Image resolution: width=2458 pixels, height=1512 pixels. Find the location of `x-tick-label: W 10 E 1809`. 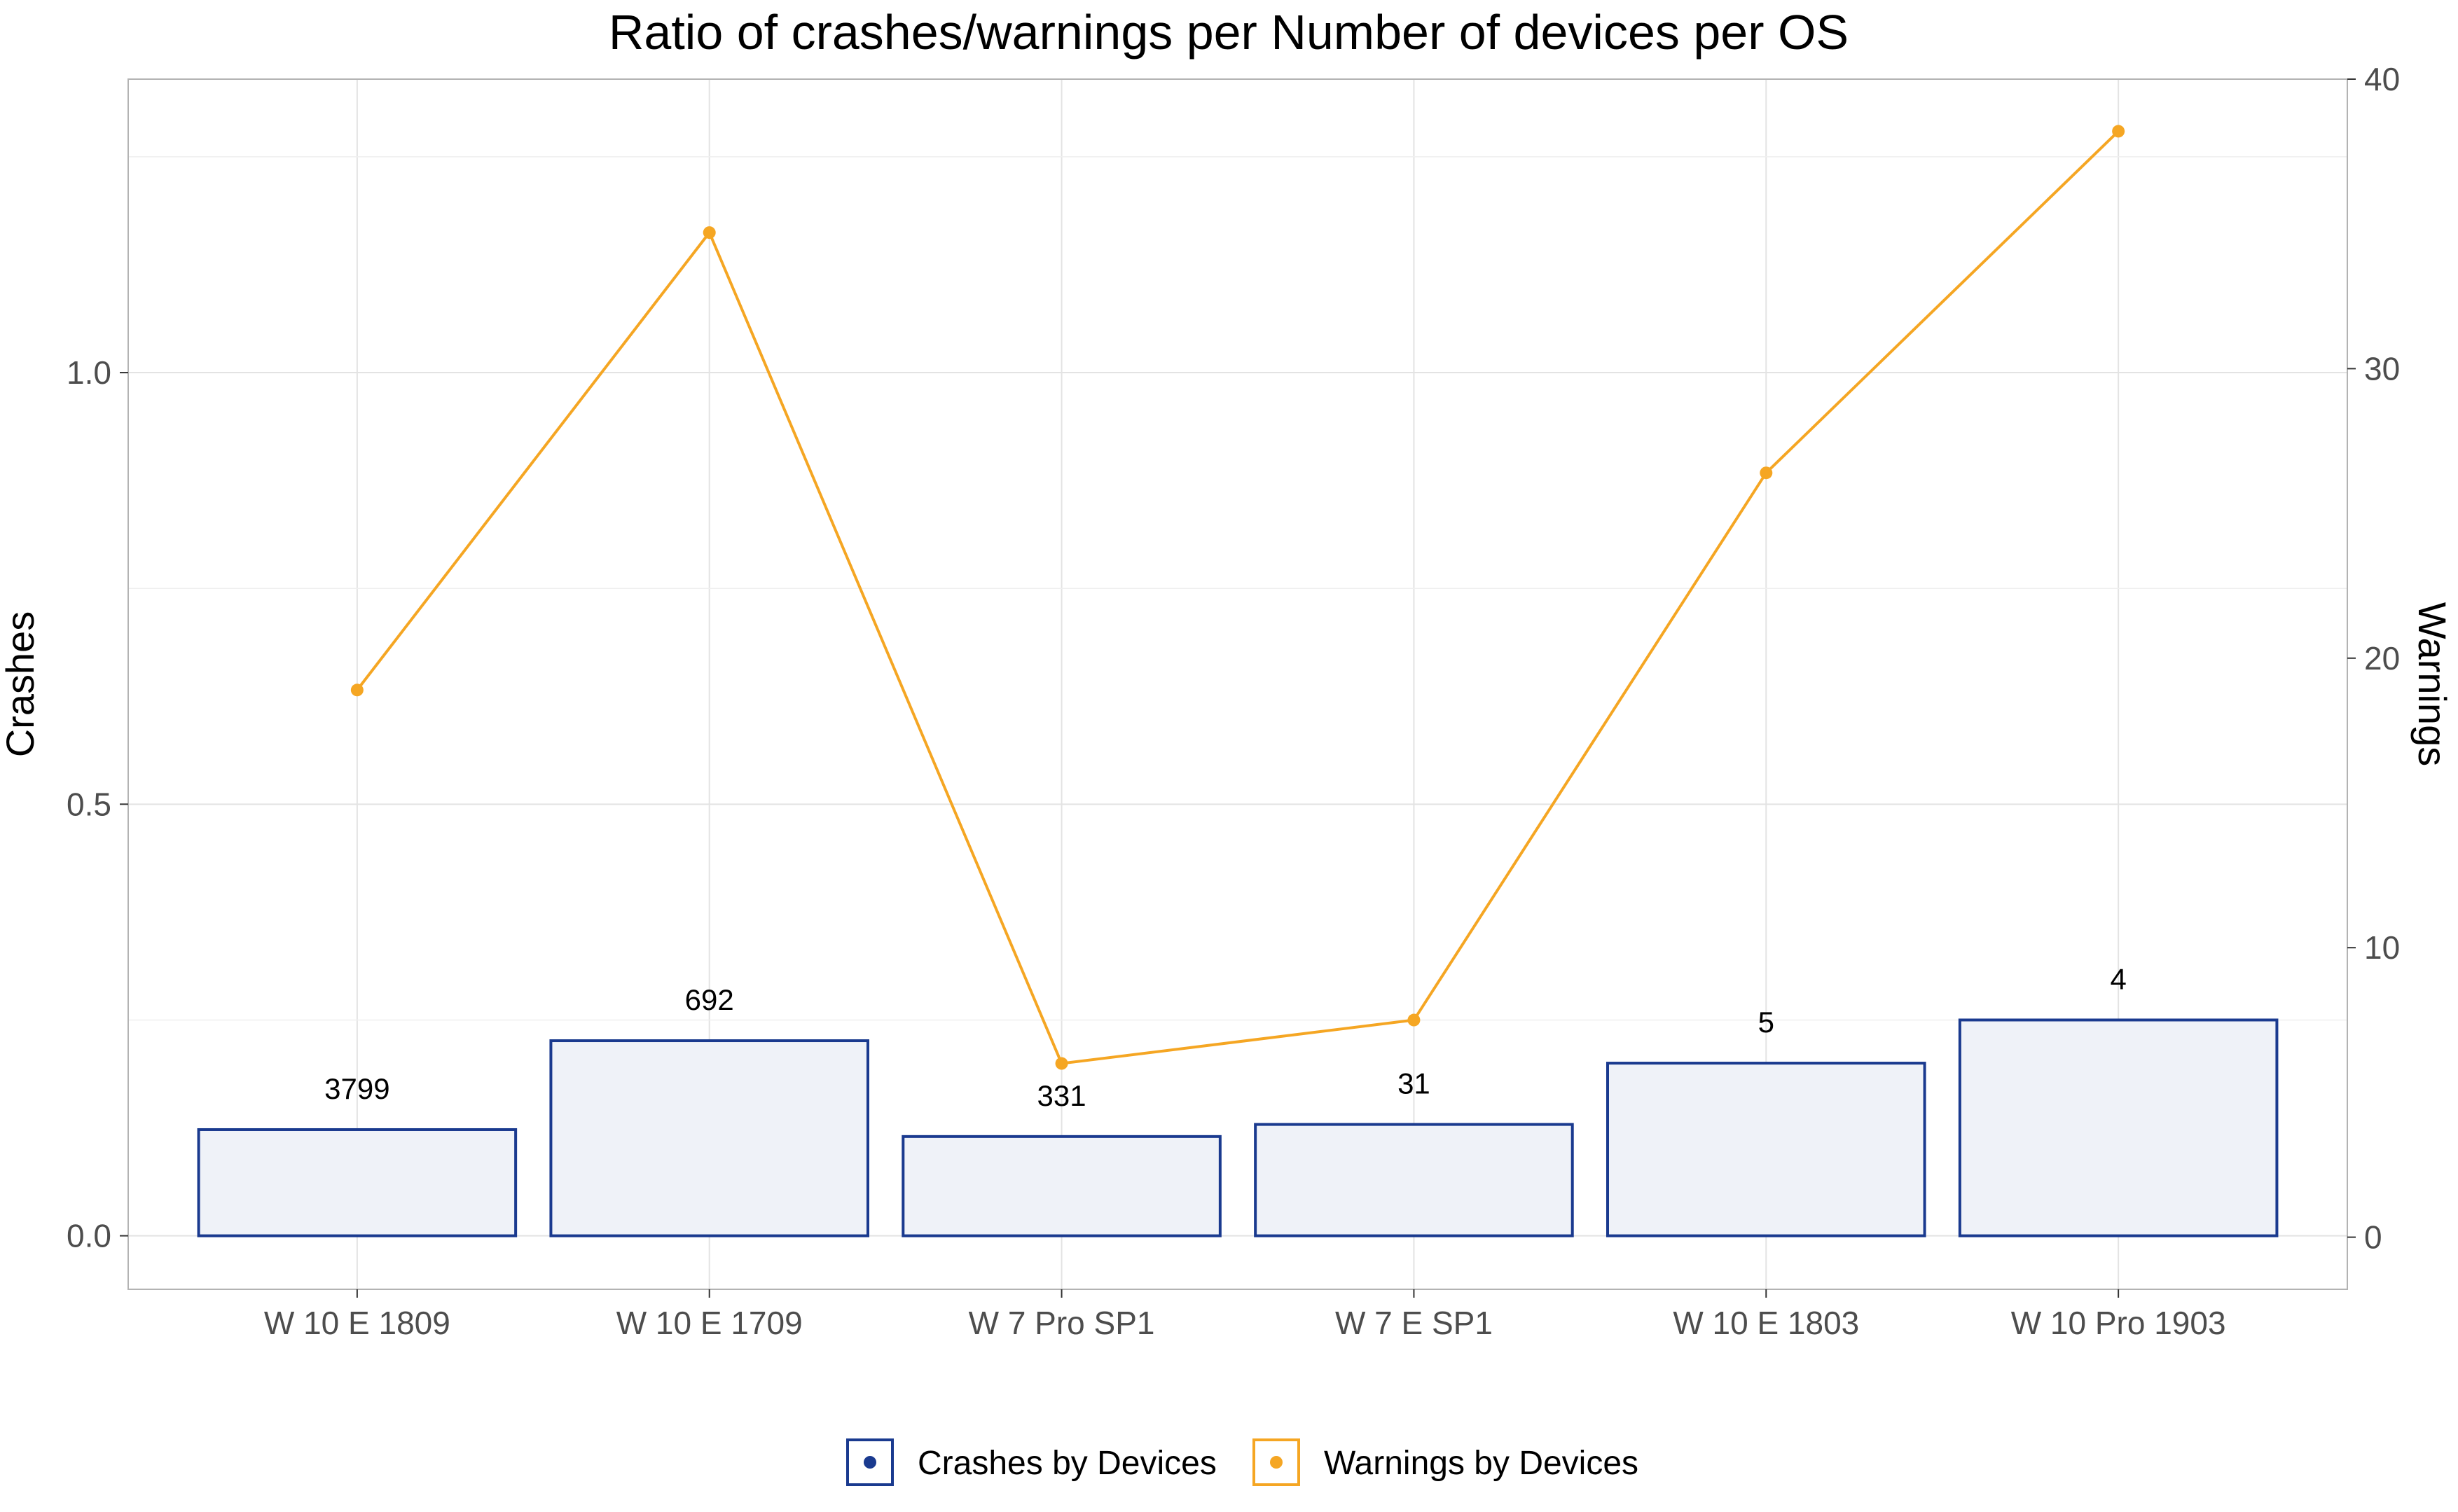

x-tick-label: W 10 E 1809 is located at coordinates (357, 1323).